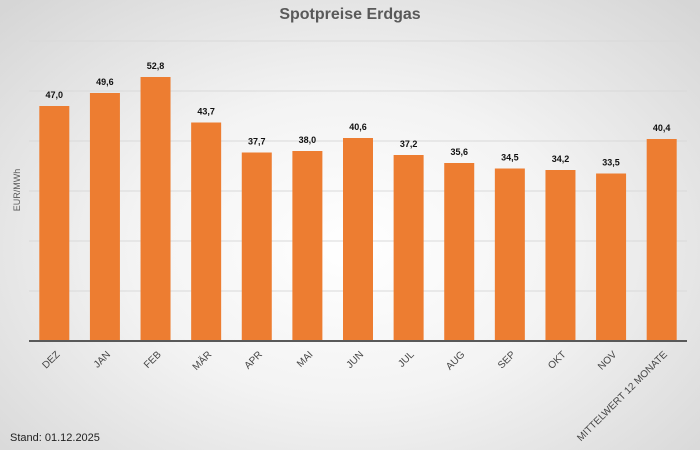  I want to click on x-tick-label: FEB, so click(153, 360).